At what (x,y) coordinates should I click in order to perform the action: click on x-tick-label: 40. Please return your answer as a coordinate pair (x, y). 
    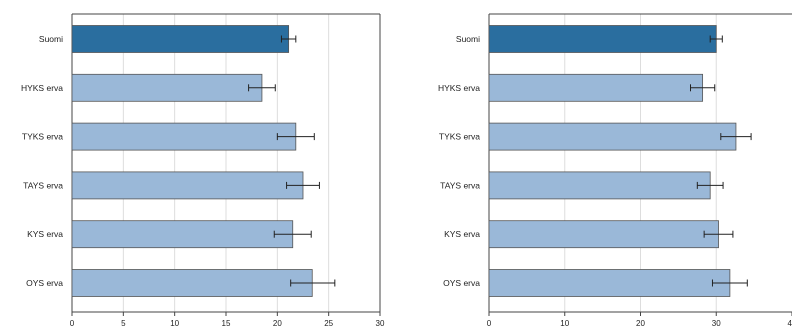
    Looking at the image, I should click on (790, 323).